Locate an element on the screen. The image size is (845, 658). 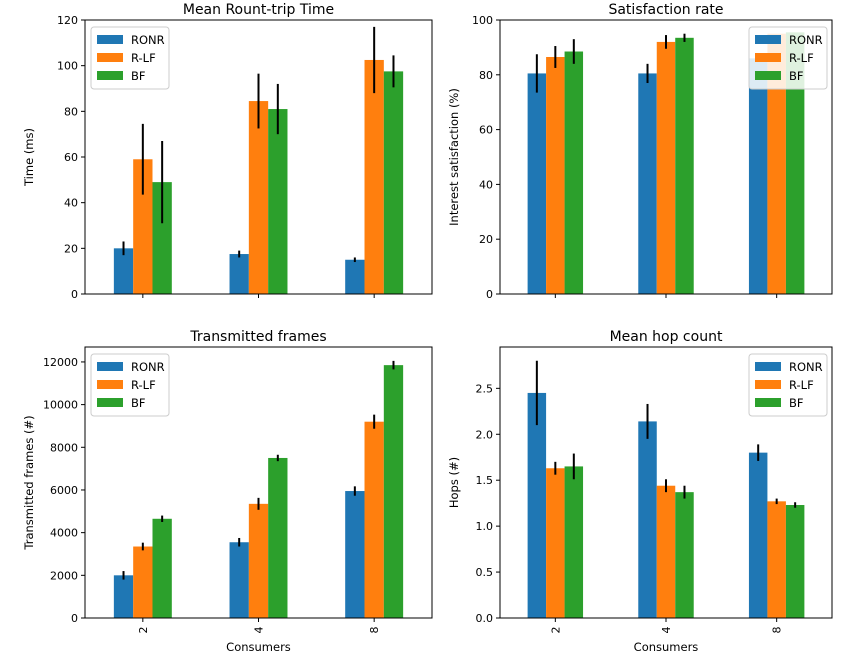
y-tick-label: 6000 is located at coordinates (64, 490).